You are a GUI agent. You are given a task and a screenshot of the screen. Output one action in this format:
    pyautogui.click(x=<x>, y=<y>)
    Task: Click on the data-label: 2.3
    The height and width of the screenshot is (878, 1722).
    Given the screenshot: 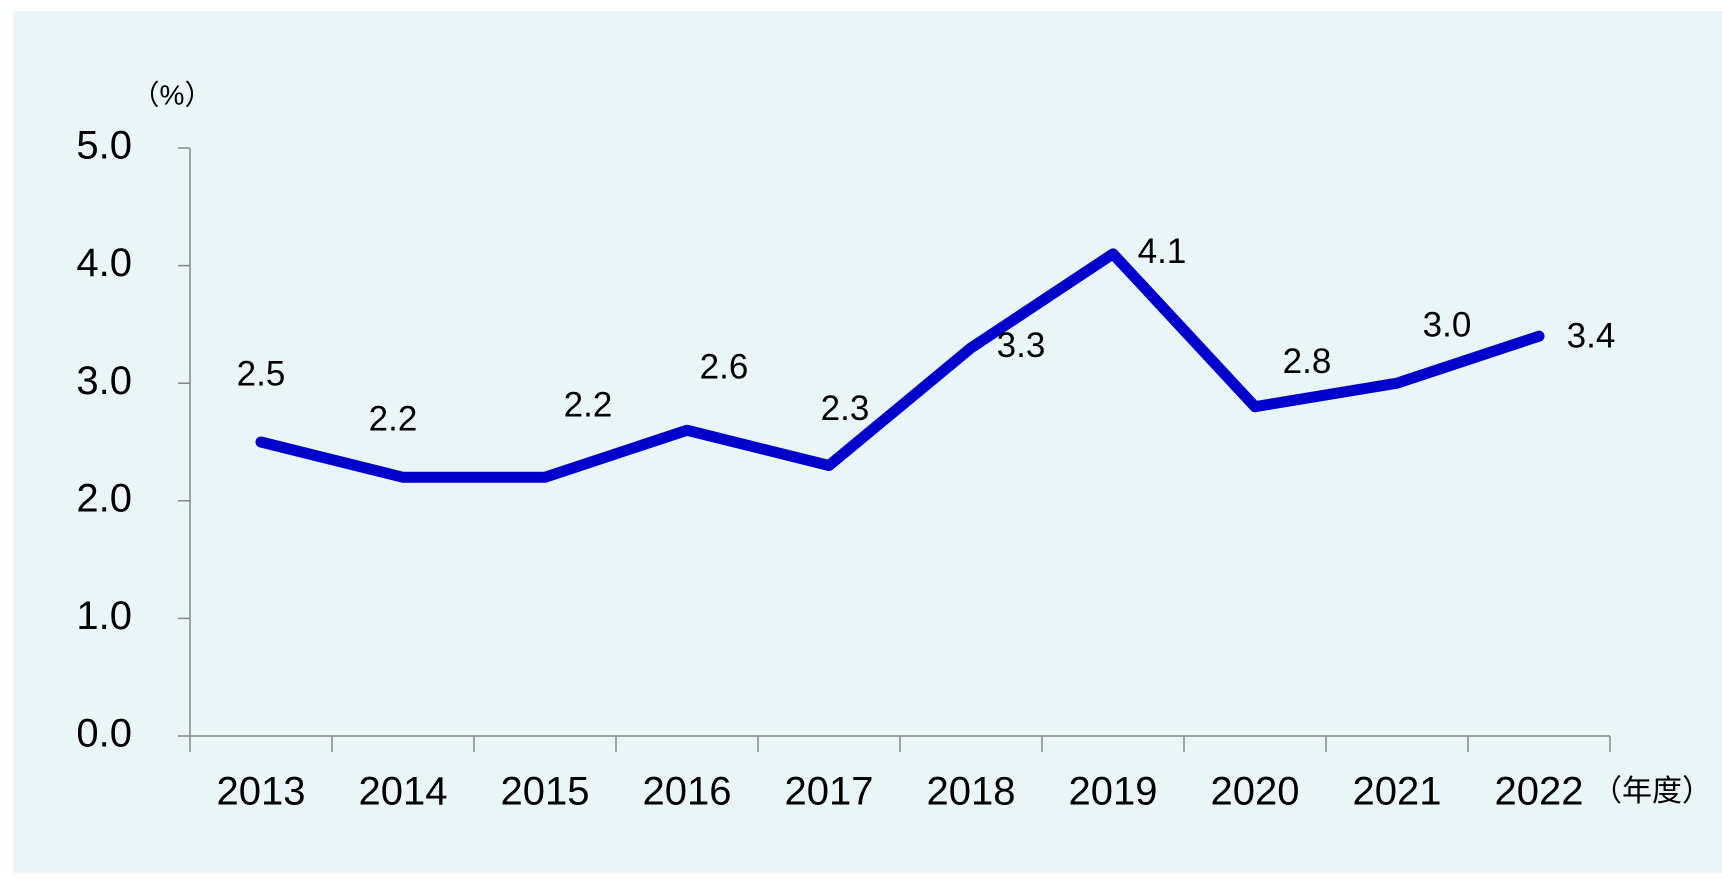 What is the action you would take?
    pyautogui.click(x=845, y=408)
    